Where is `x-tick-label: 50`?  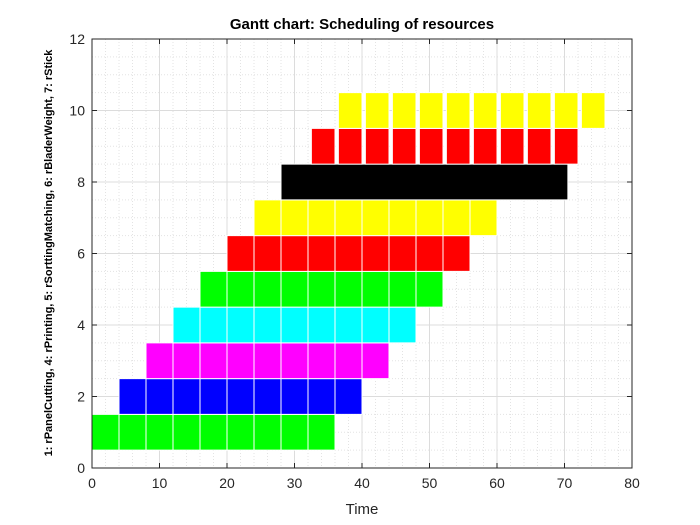 x-tick-label: 50 is located at coordinates (430, 483).